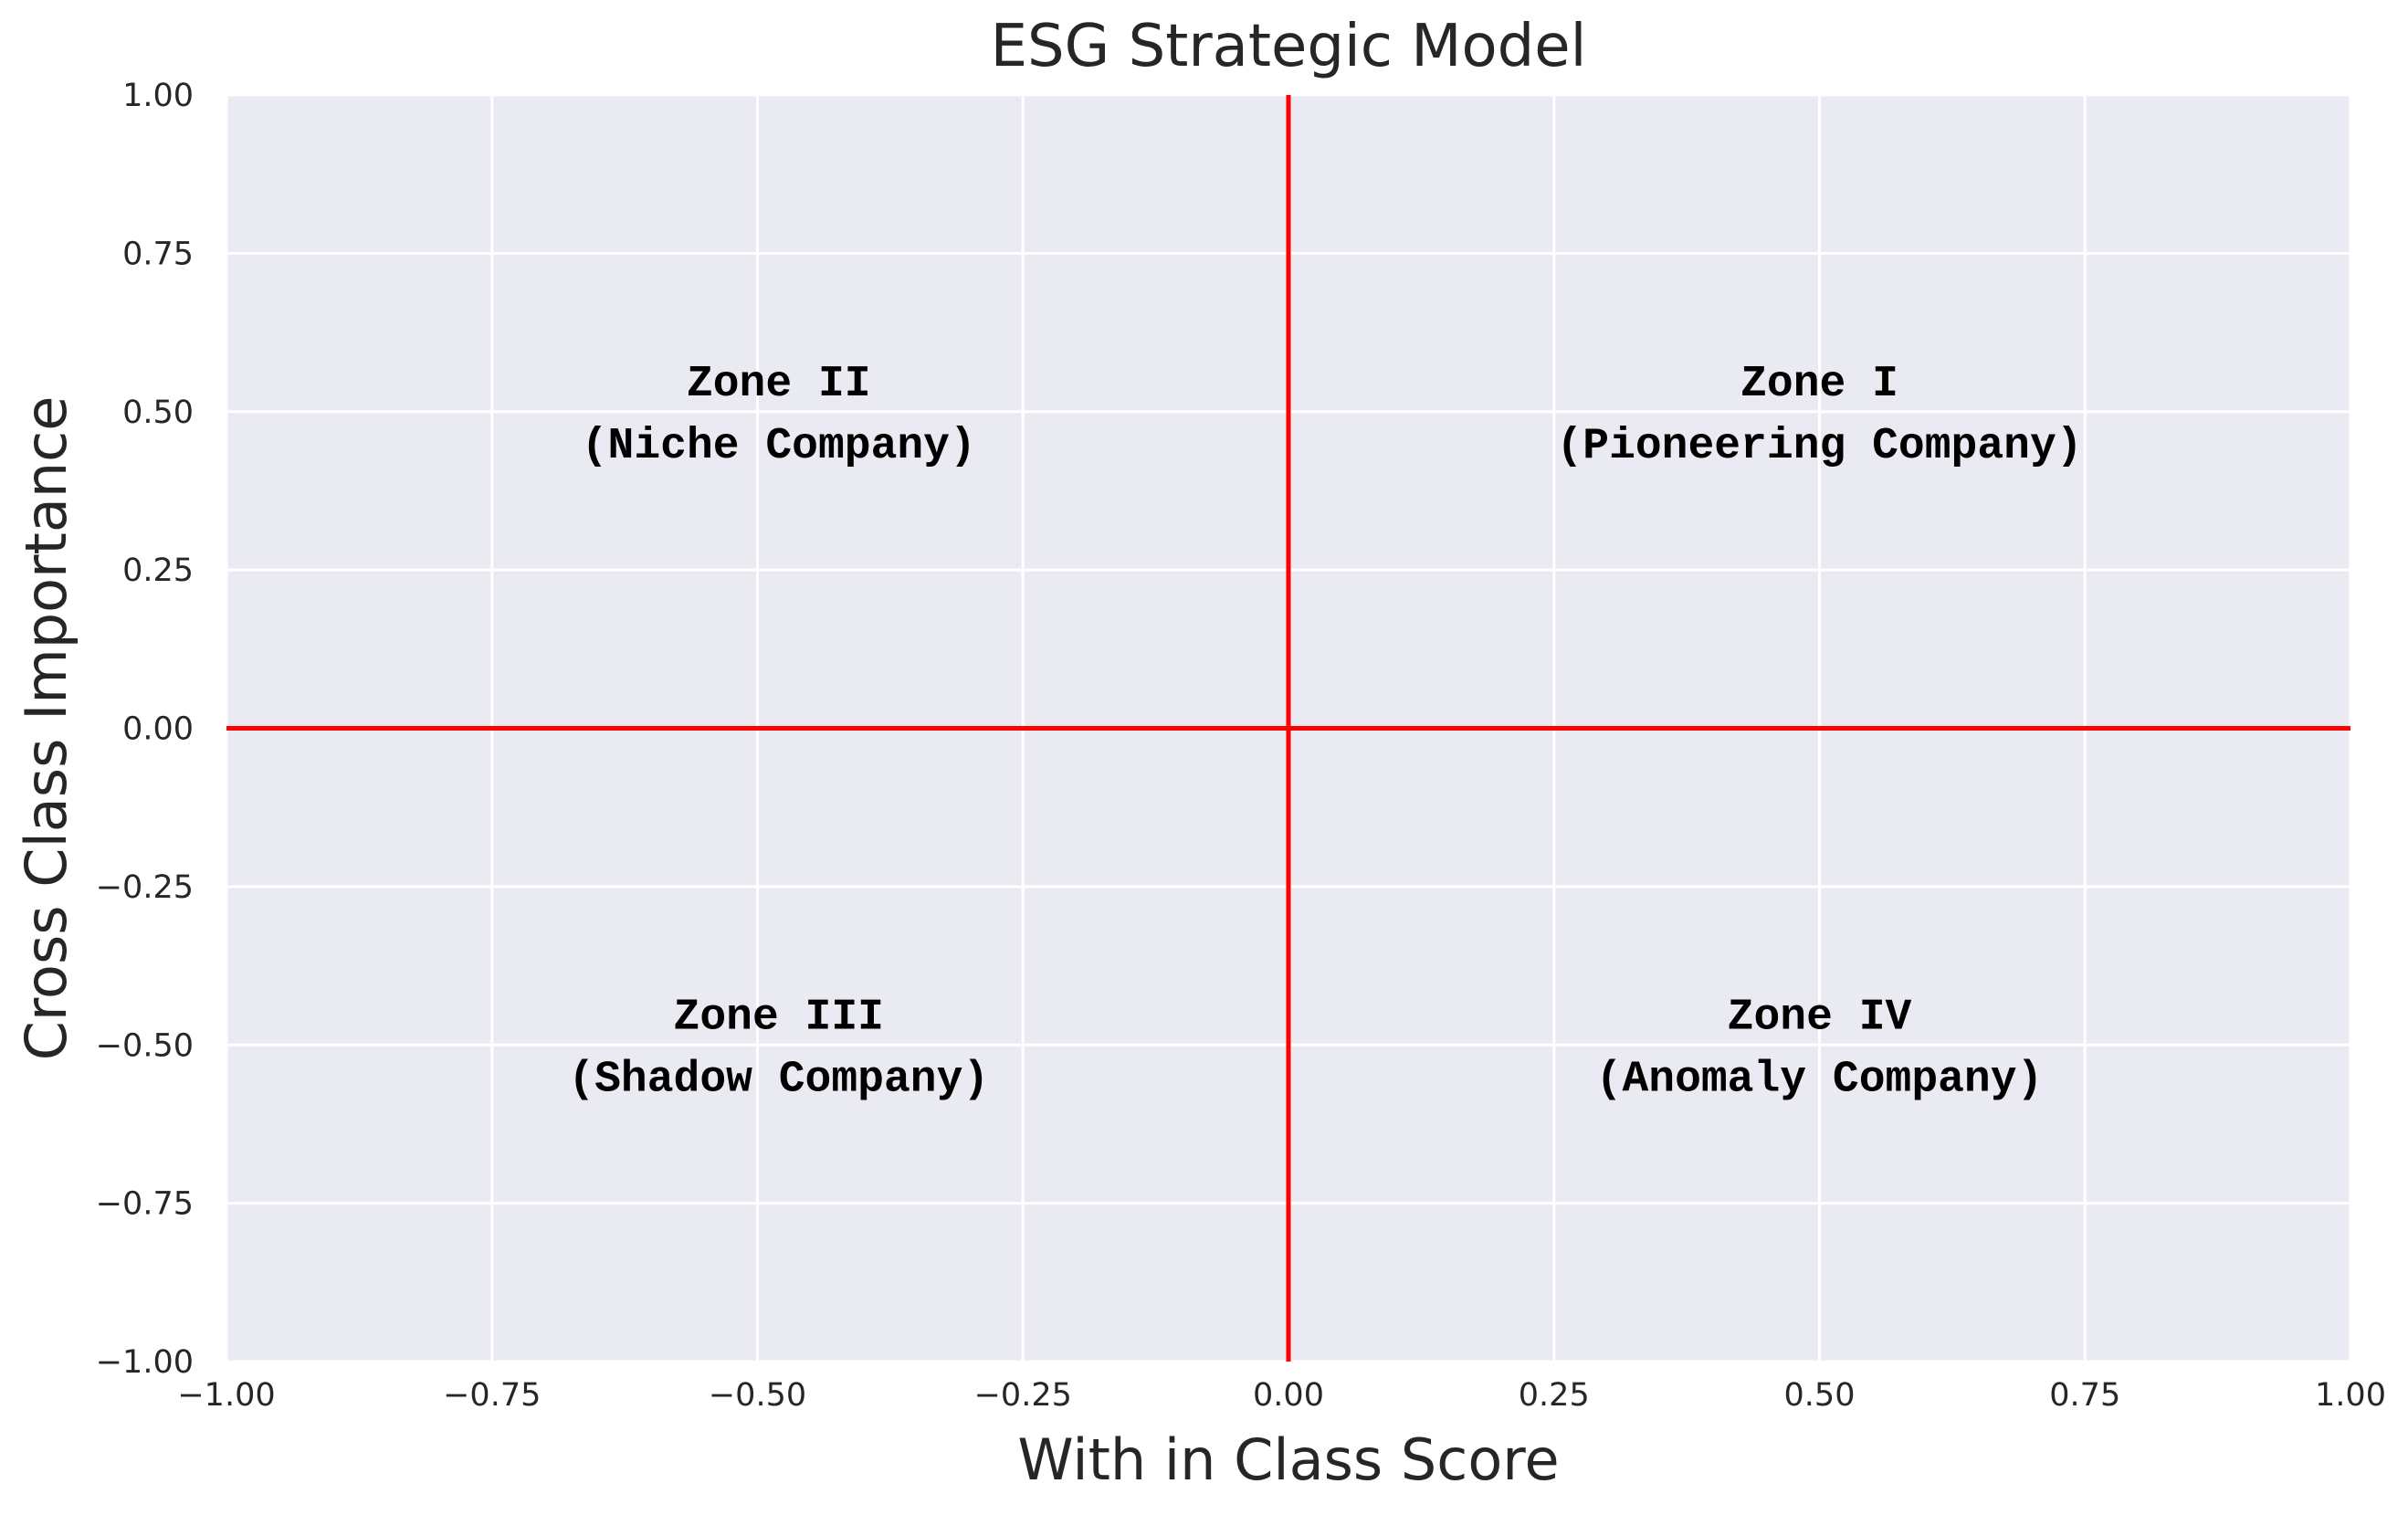  I want to click on y-tick-label: −1.00, so click(145, 1362).